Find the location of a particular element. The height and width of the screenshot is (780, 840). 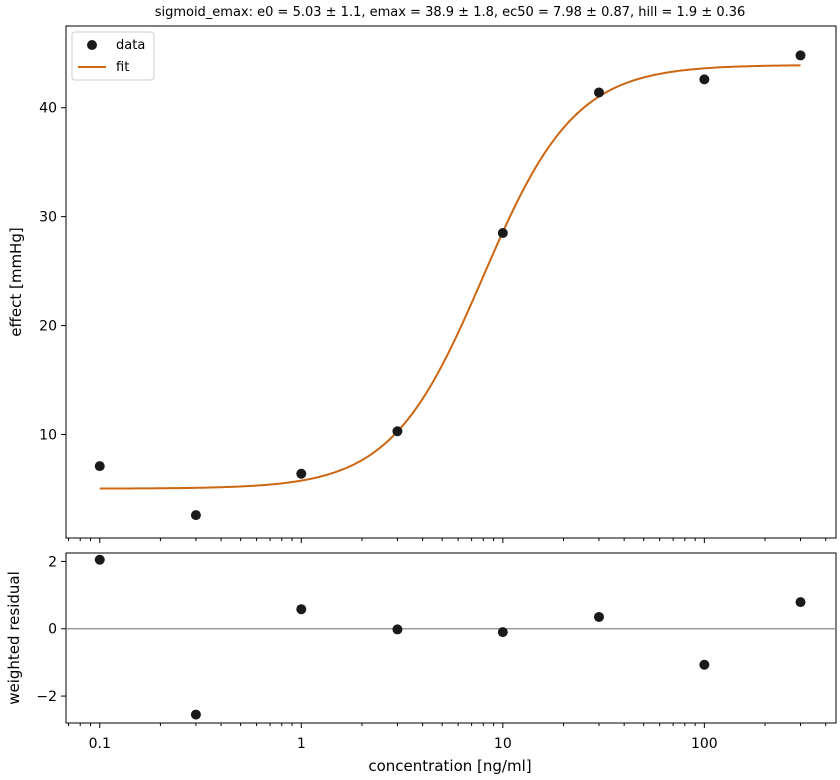

x-tick-label: 1 is located at coordinates (301, 744).